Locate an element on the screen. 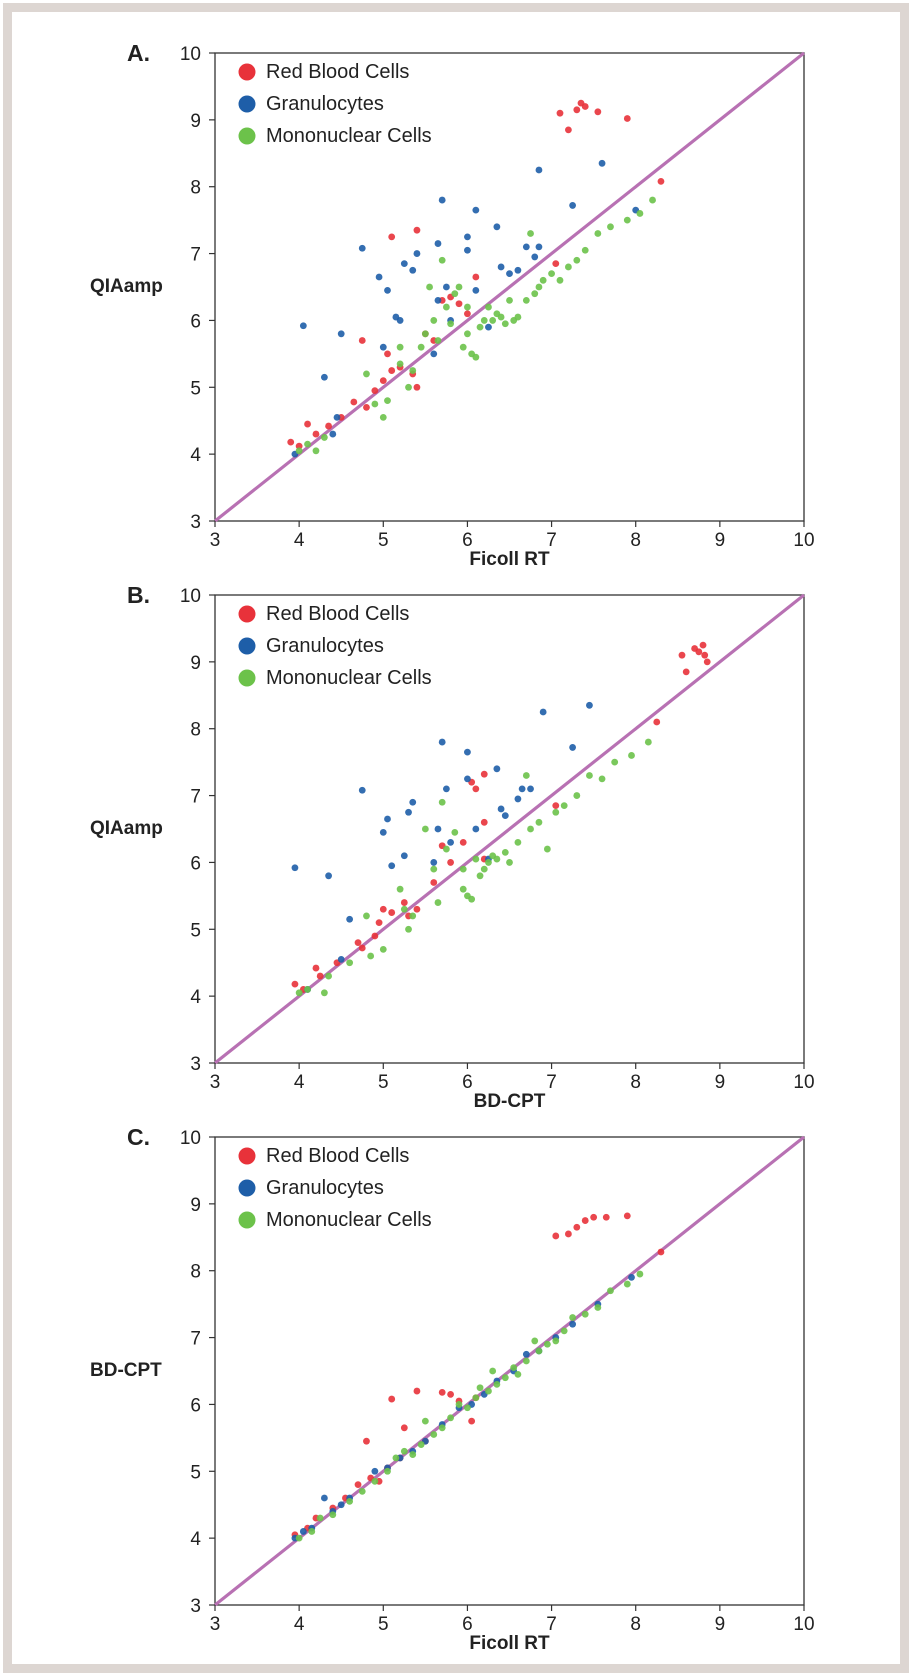  x-tick-label: 10 is located at coordinates (803, 540).